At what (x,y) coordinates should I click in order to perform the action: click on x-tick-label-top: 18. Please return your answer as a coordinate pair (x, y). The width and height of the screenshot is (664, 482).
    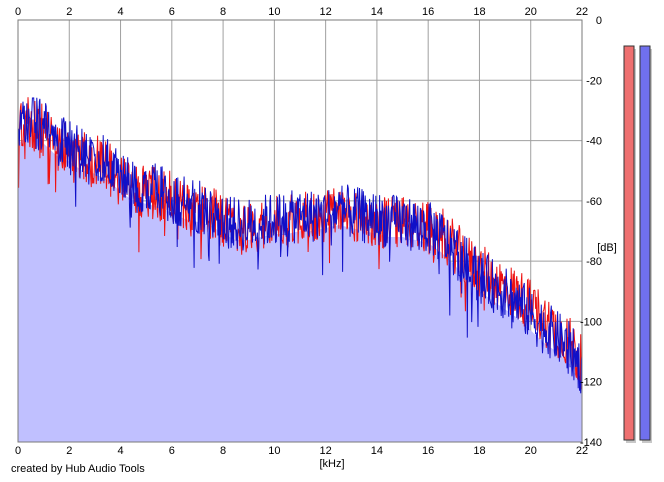
    Looking at the image, I should click on (479, 12).